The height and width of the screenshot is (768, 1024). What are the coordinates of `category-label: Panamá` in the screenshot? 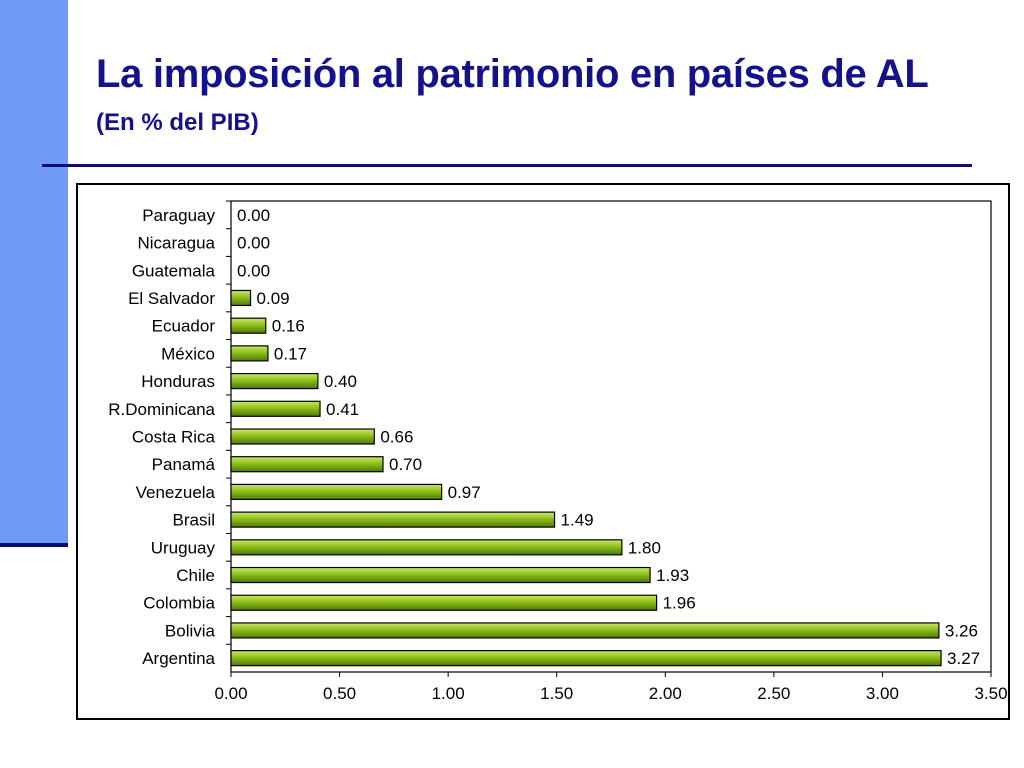 It's located at (184, 464).